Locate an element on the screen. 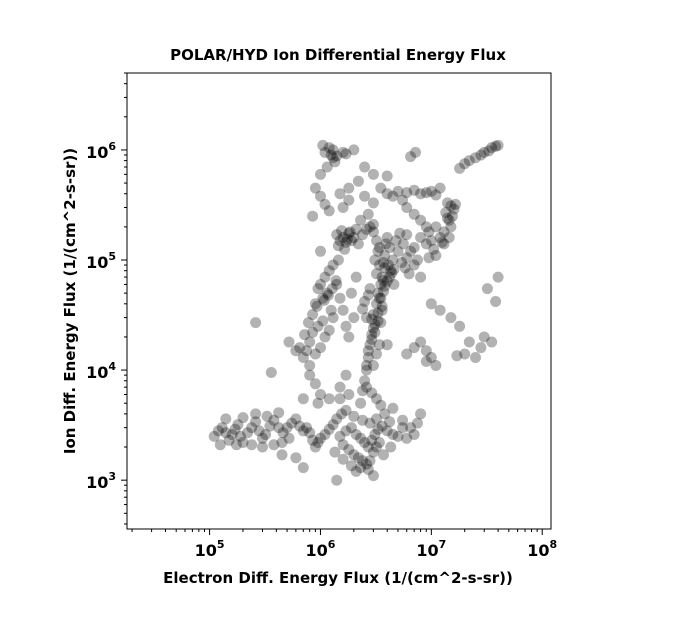 This screenshot has height=619, width=677. y-tick-label-exponent: 3 is located at coordinates (112, 476).